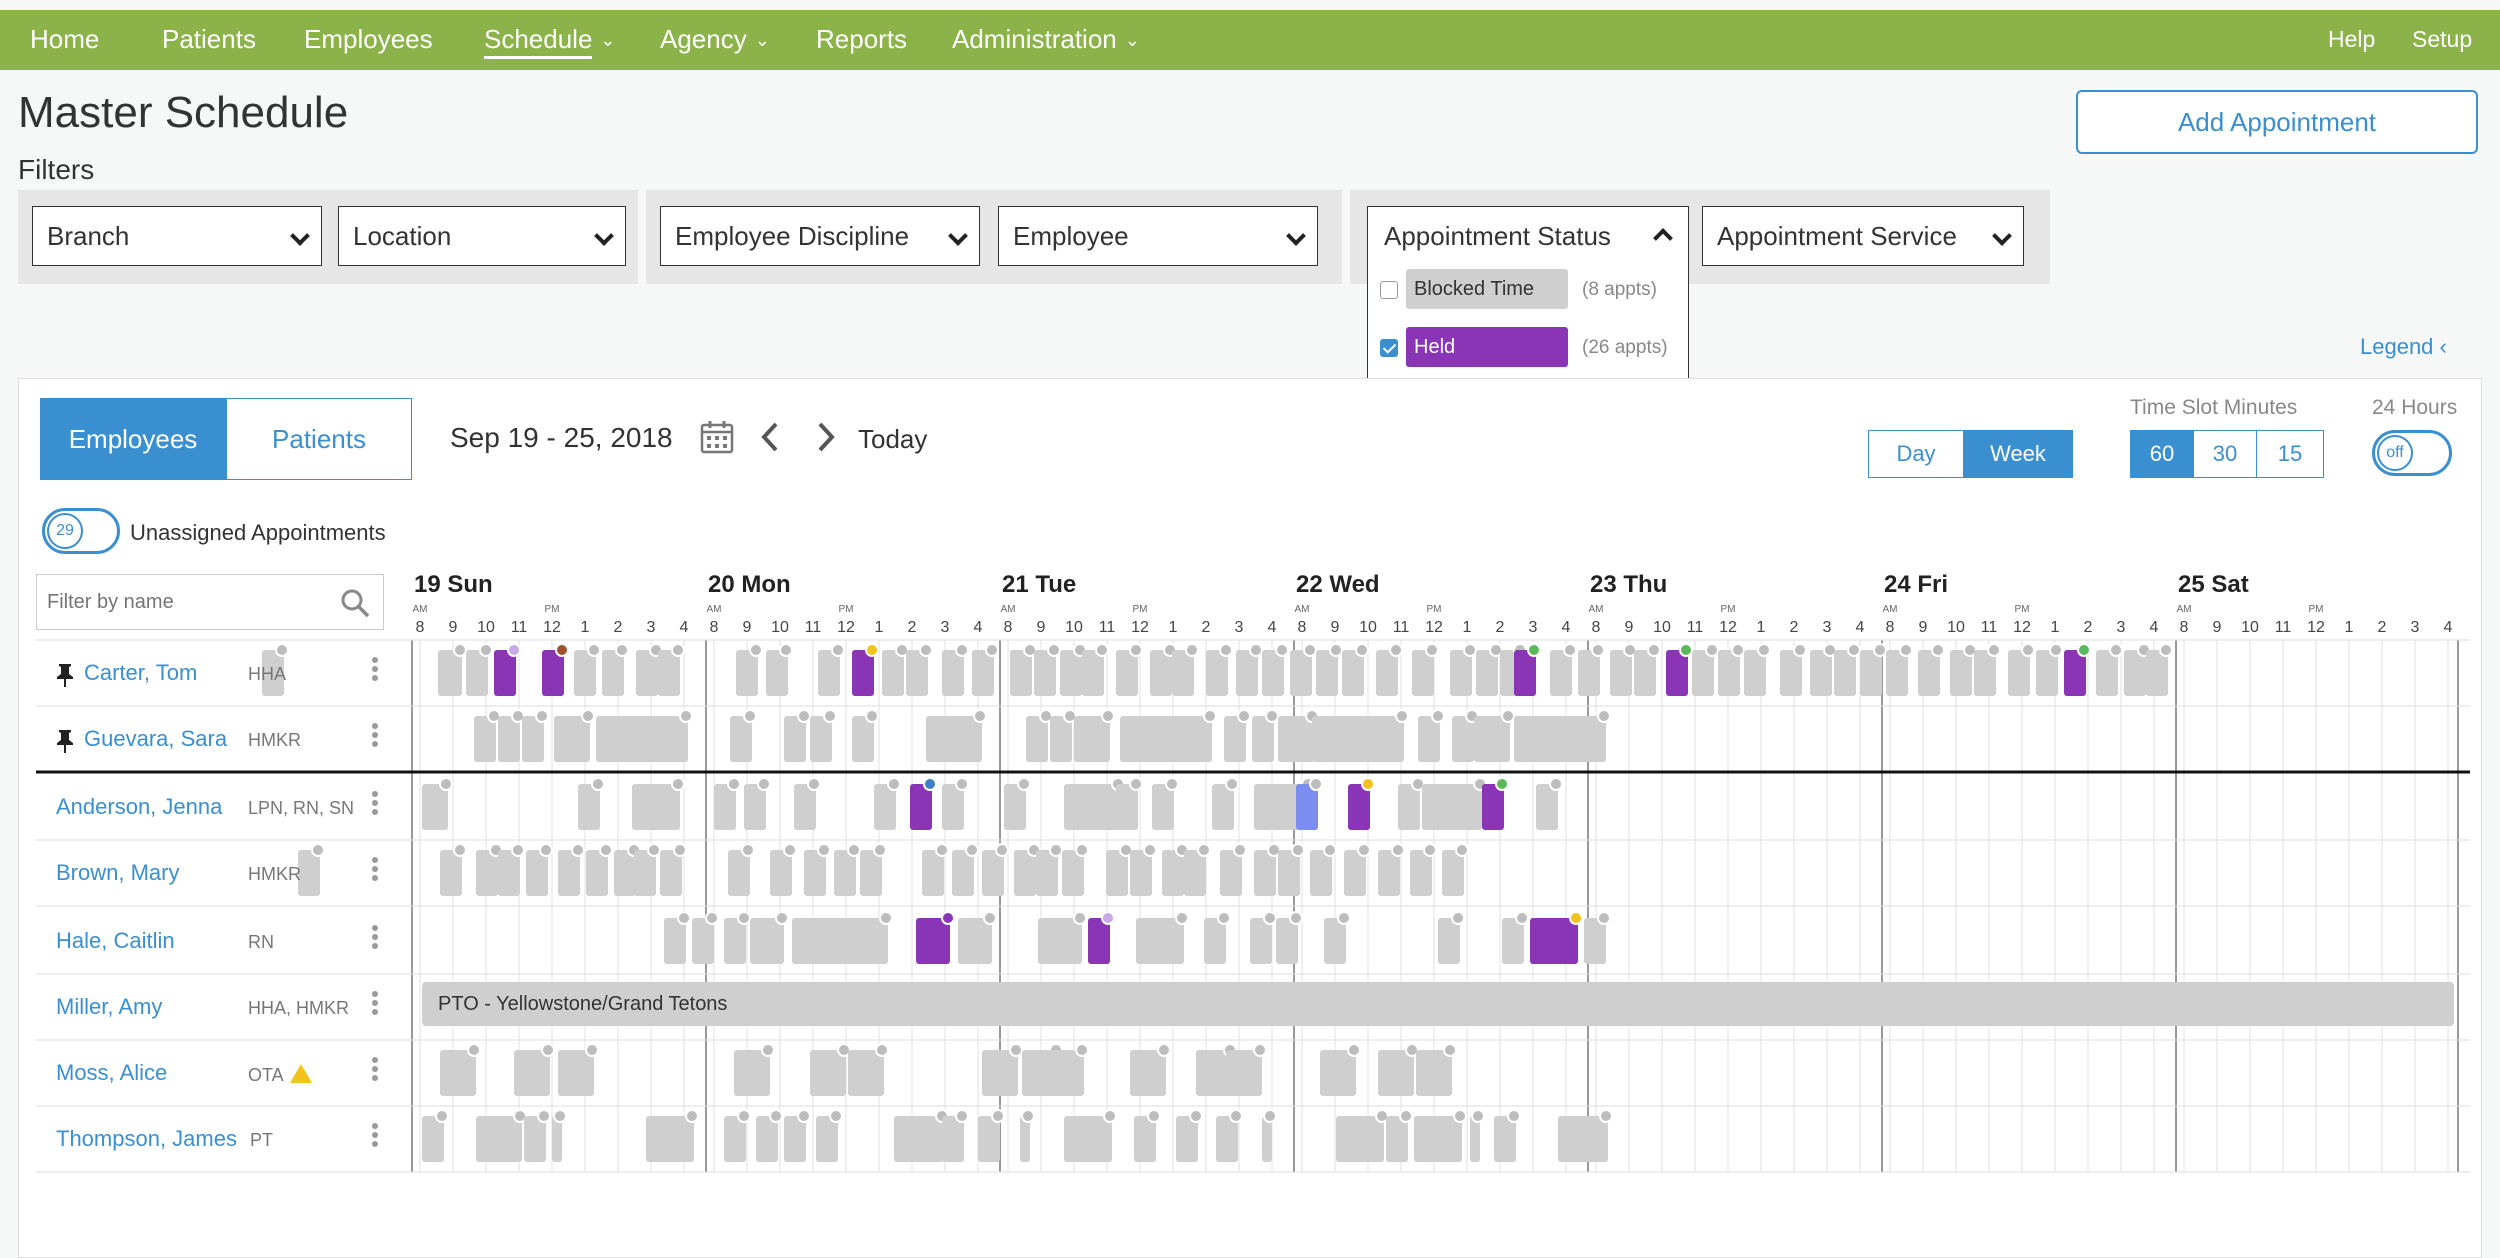  I want to click on week-button: Week, so click(2018, 454).